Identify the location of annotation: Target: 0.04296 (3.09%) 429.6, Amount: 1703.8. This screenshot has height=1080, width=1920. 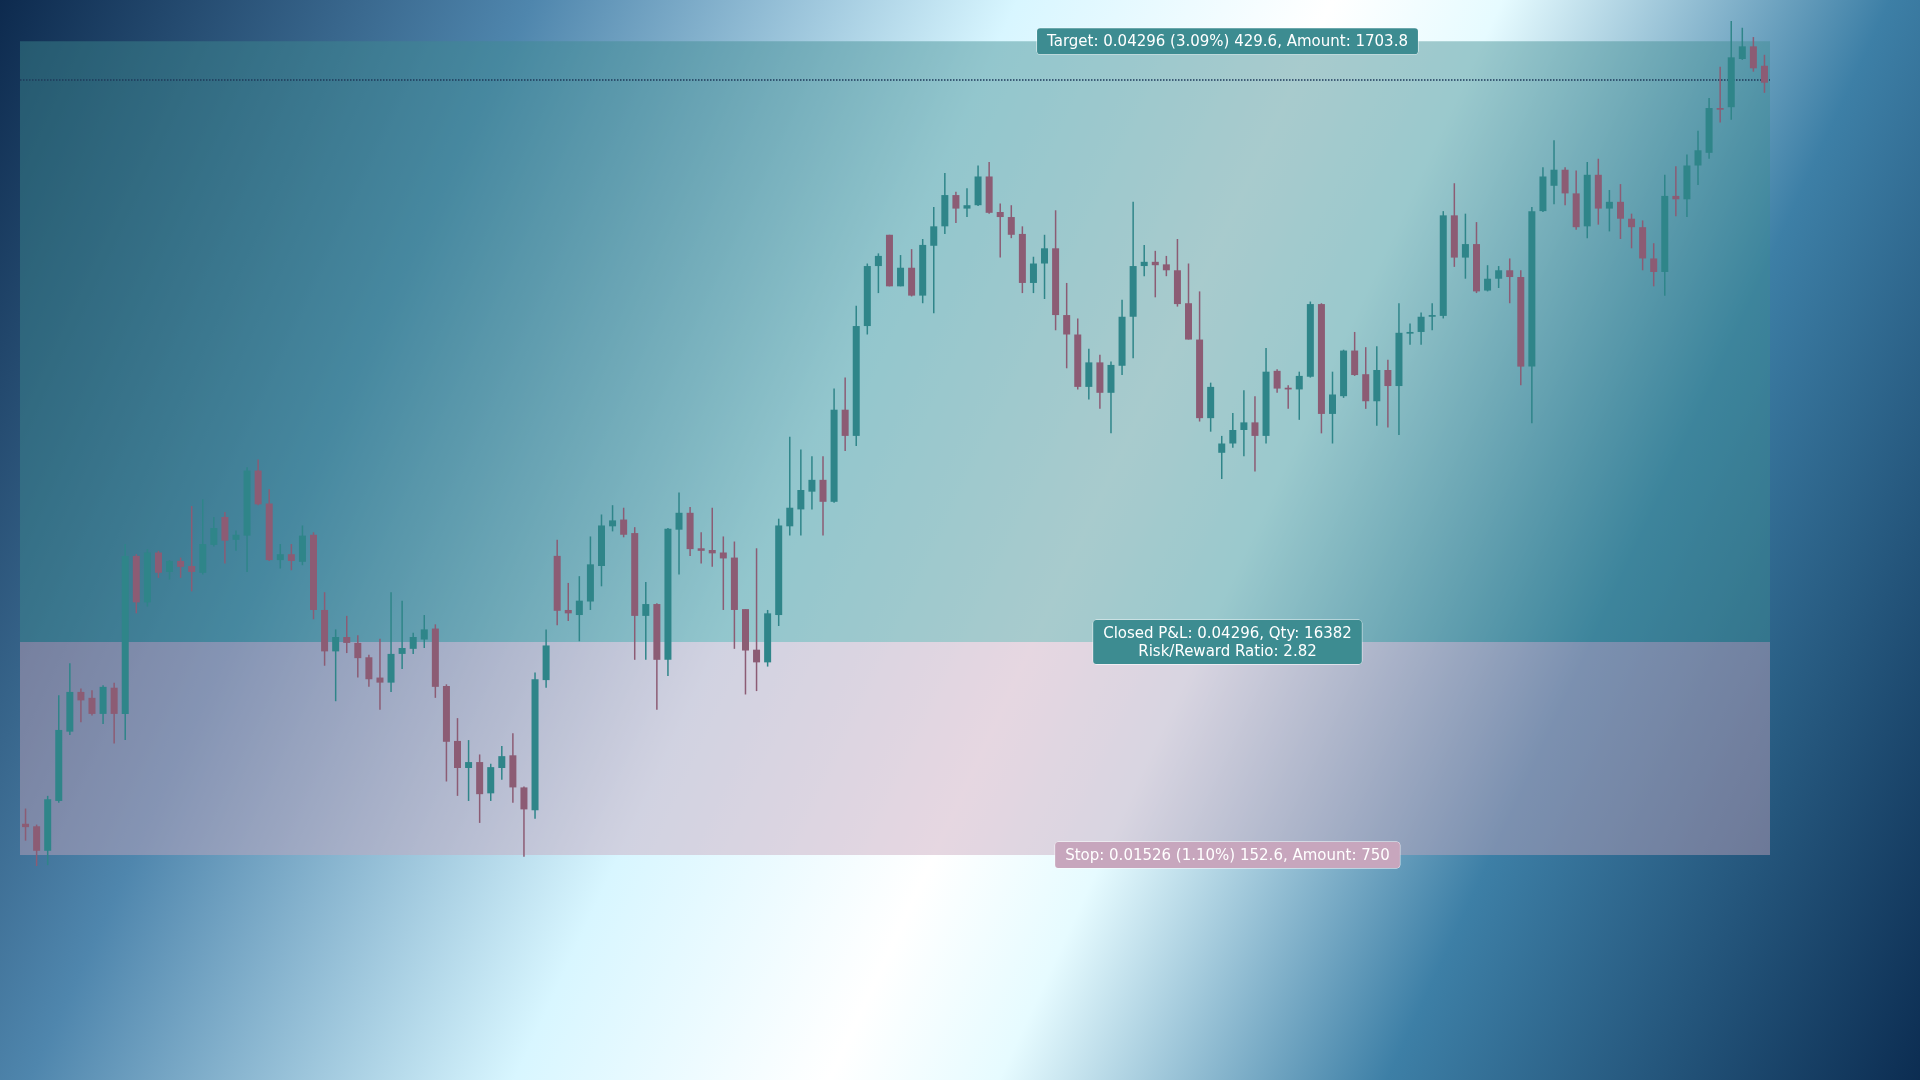
(1227, 41).